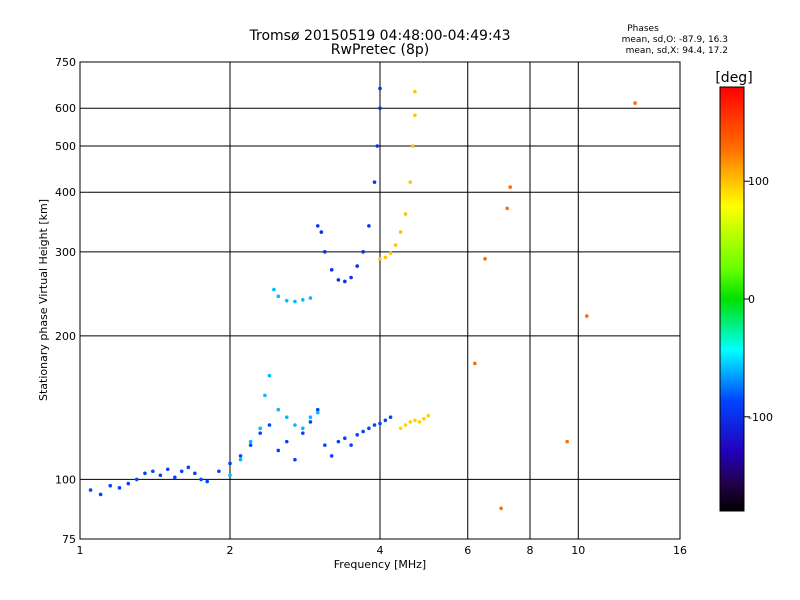 Image resolution: width=800 pixels, height=600 pixels. I want to click on colorbar-ticks: 100 0 -100, so click(758, 299).